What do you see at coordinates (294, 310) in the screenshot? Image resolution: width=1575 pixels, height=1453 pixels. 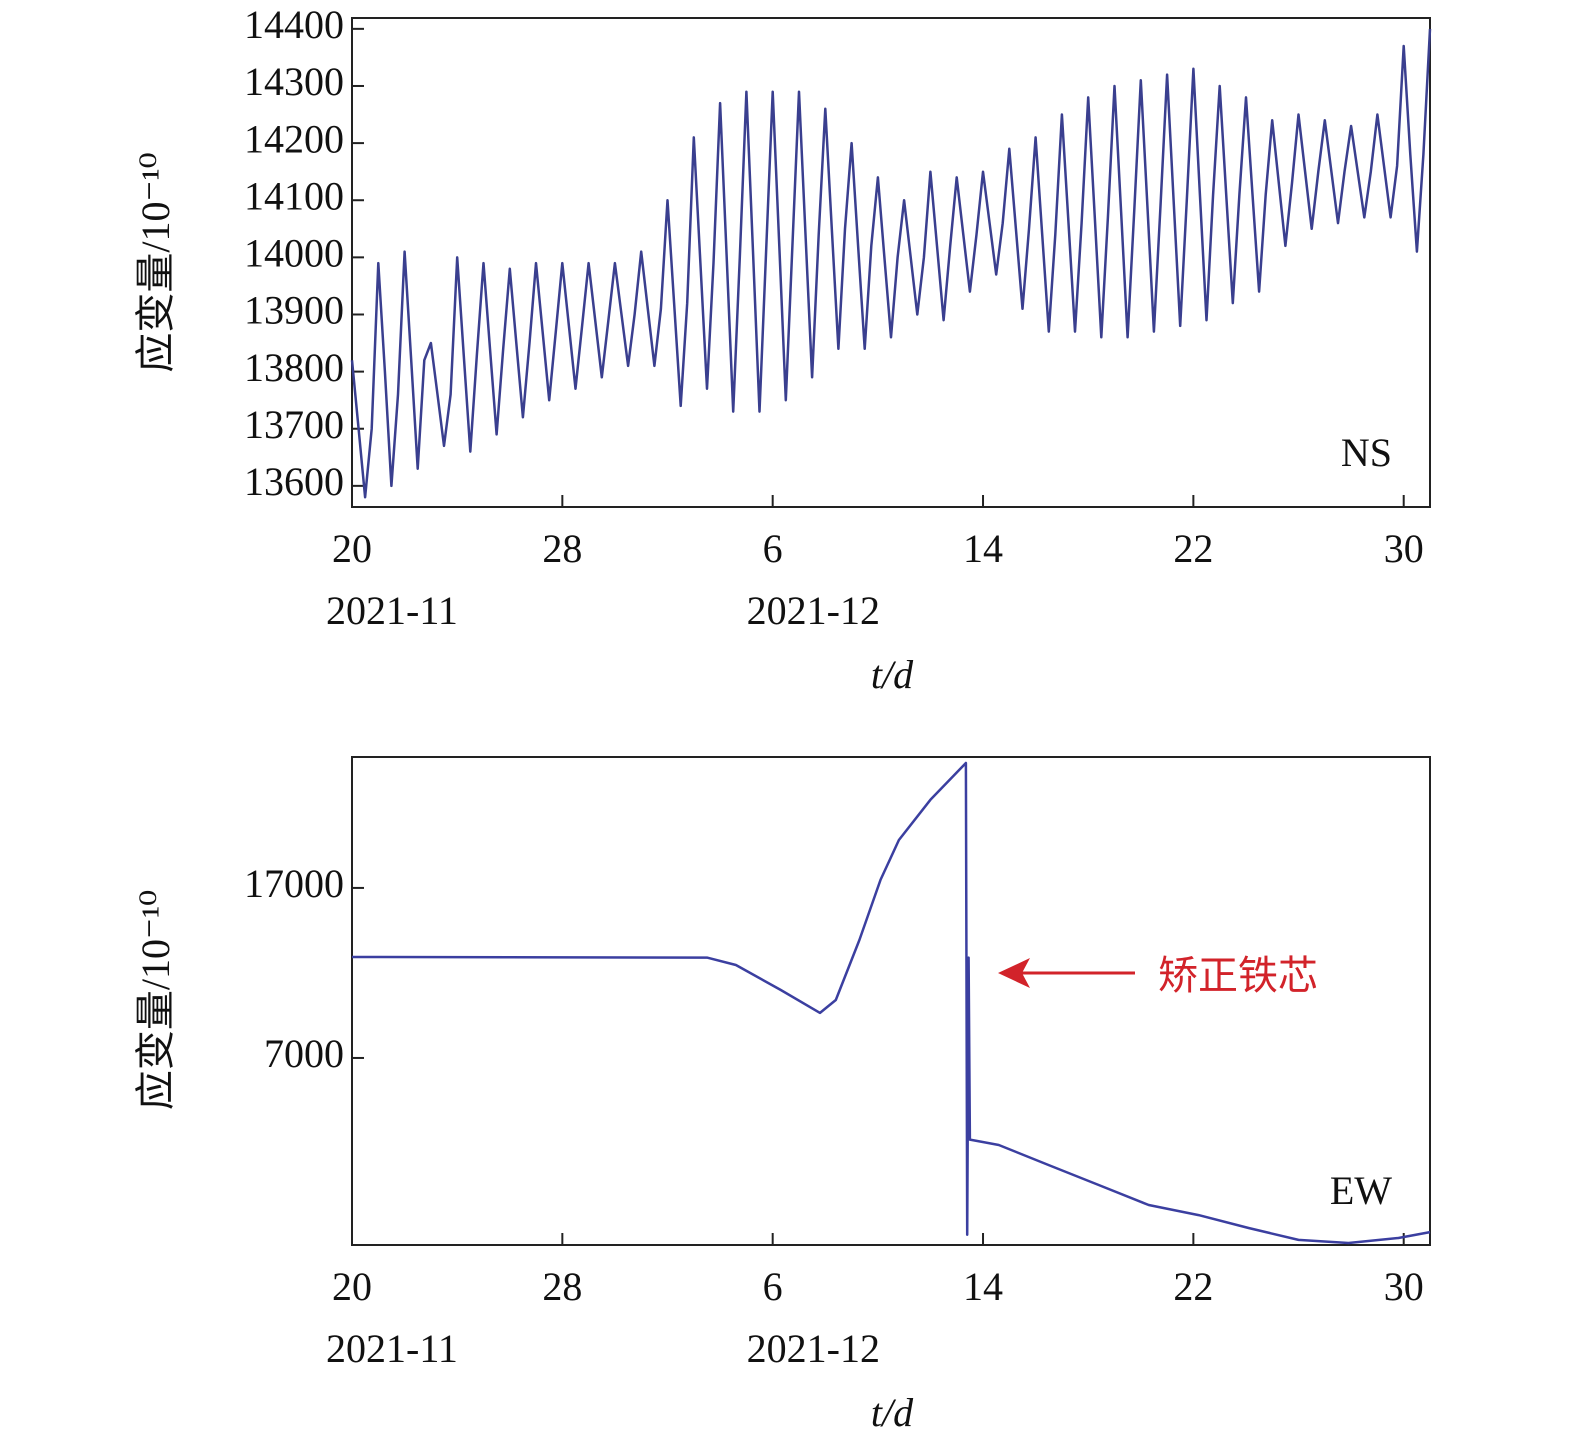 I see `y-tick-label: 13900` at bounding box center [294, 310].